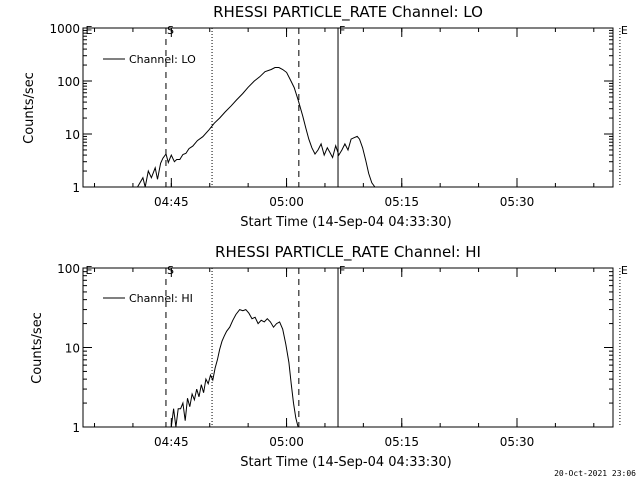  What do you see at coordinates (348, 12) in the screenshot?
I see `chart-title: RHESSI PARTICLE_RATE Channel: LO` at bounding box center [348, 12].